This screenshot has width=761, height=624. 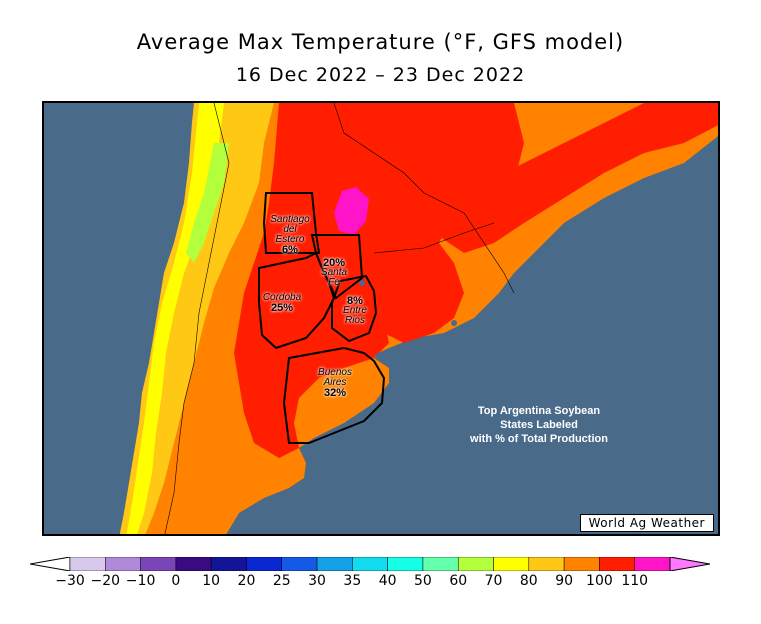 I want to click on state-label-cordoba: Cordoba 25%, so click(x=282, y=303).